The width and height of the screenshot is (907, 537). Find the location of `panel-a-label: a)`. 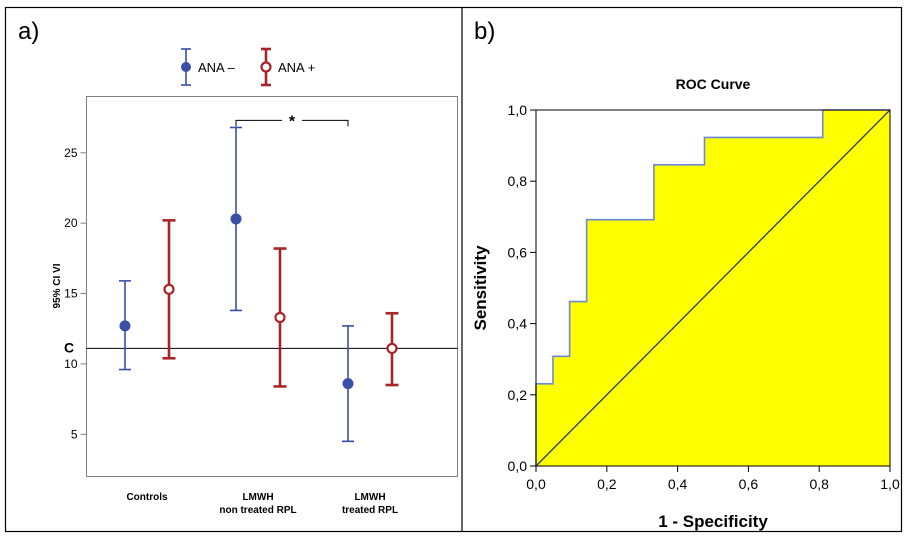

panel-a-label: a) is located at coordinates (28, 31).